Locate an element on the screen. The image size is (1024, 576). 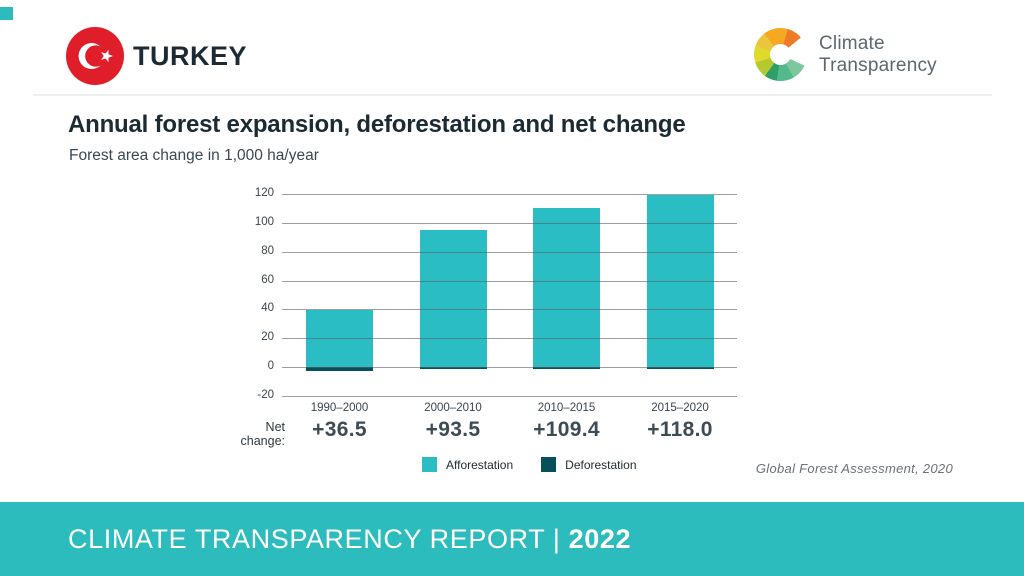
footer-text: CLIMATE TRANSPARENCY REPORT | 2022 is located at coordinates (349, 539).